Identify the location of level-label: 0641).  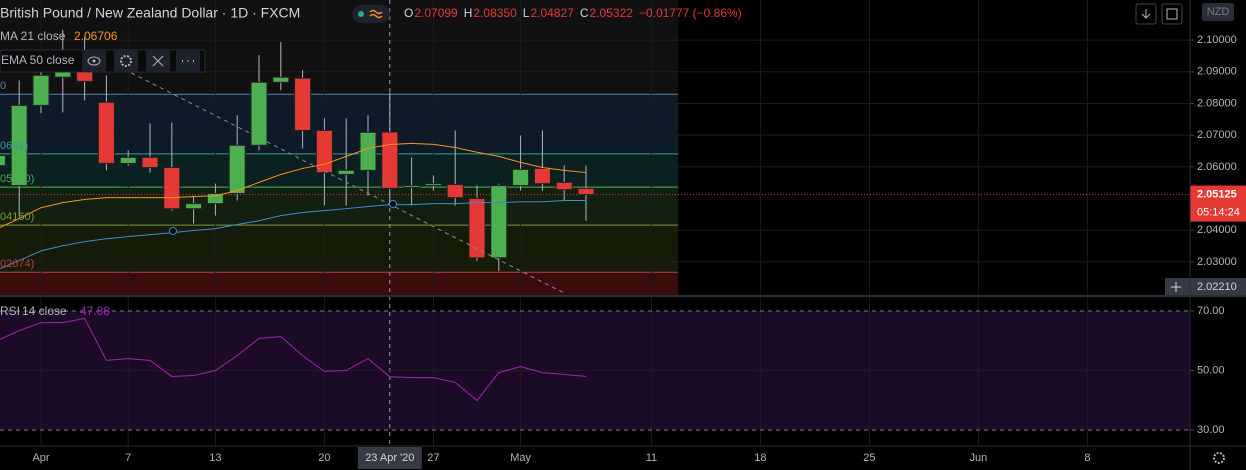
(14, 146).